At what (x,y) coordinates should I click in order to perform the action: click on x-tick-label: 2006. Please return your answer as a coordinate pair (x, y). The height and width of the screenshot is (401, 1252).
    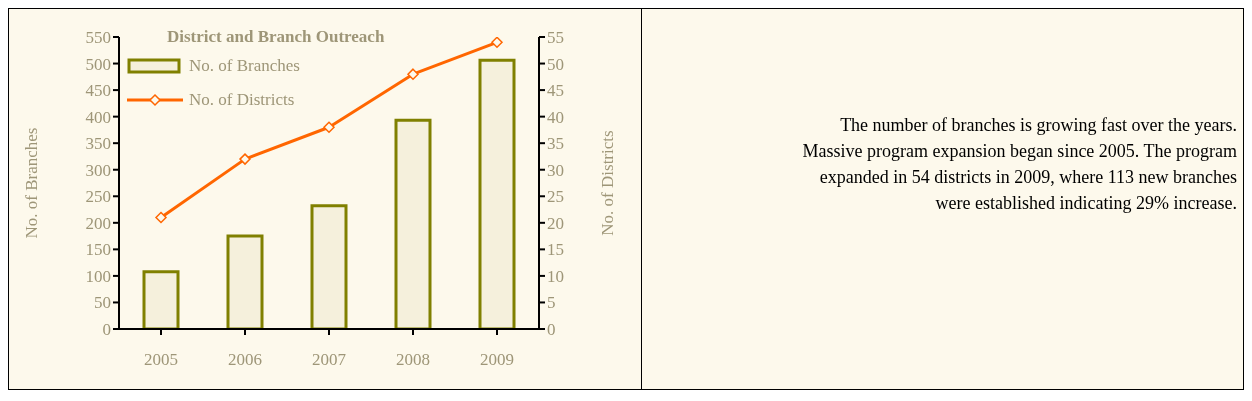
    Looking at the image, I should click on (245, 360).